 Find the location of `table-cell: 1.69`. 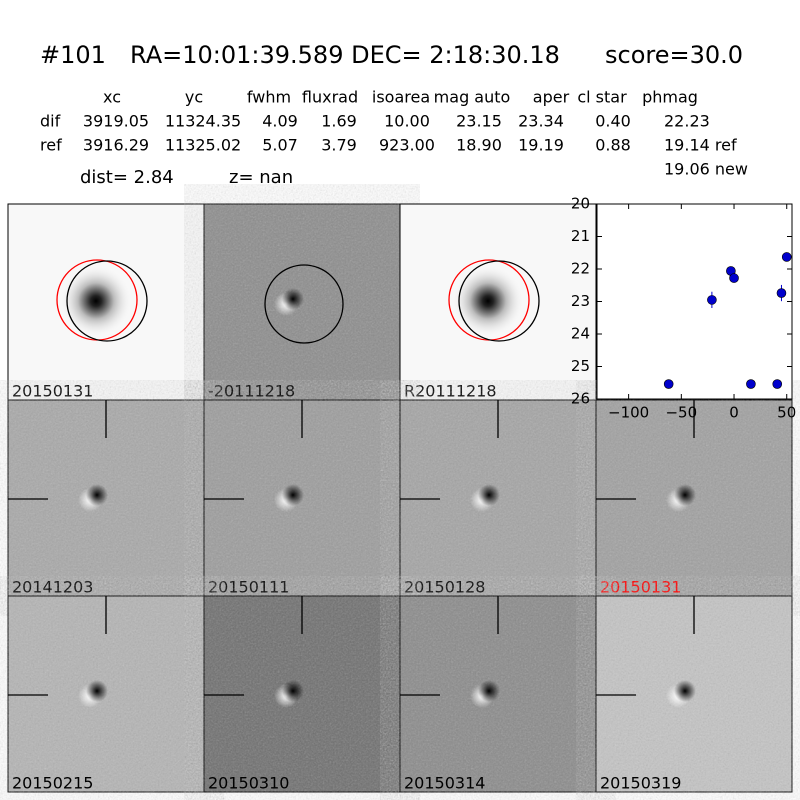

table-cell: 1.69 is located at coordinates (339, 121).